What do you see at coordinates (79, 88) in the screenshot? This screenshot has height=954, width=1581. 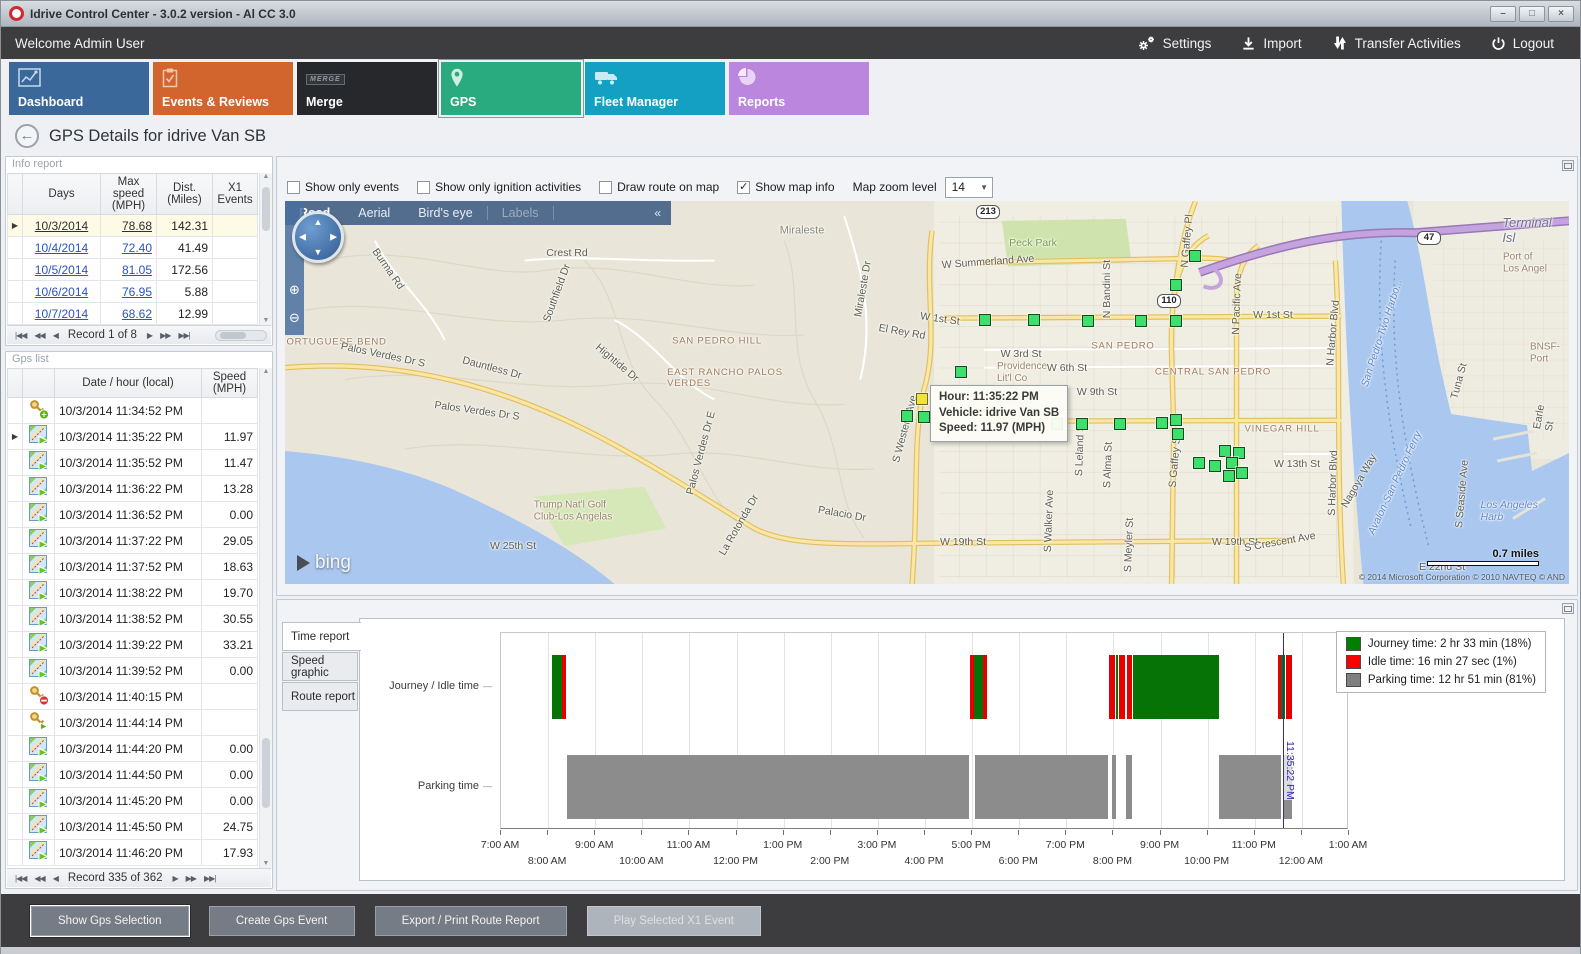 I see `nav-tile-dashboard: Dashboard` at bounding box center [79, 88].